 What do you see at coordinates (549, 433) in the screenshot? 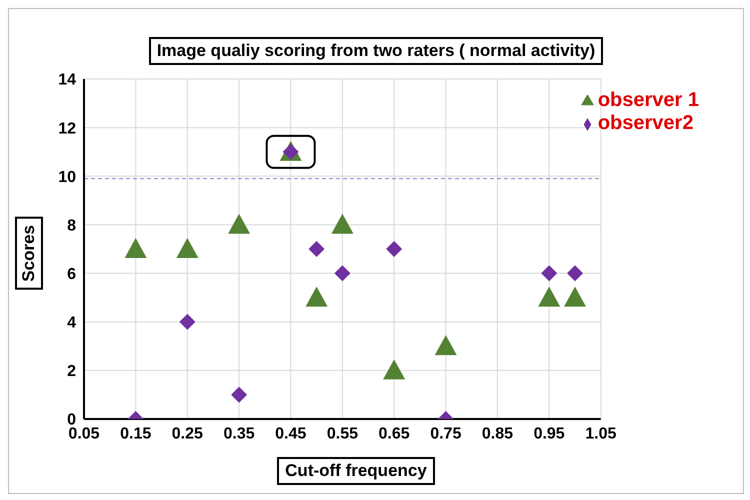
I see `x-tick-label: 0.95` at bounding box center [549, 433].